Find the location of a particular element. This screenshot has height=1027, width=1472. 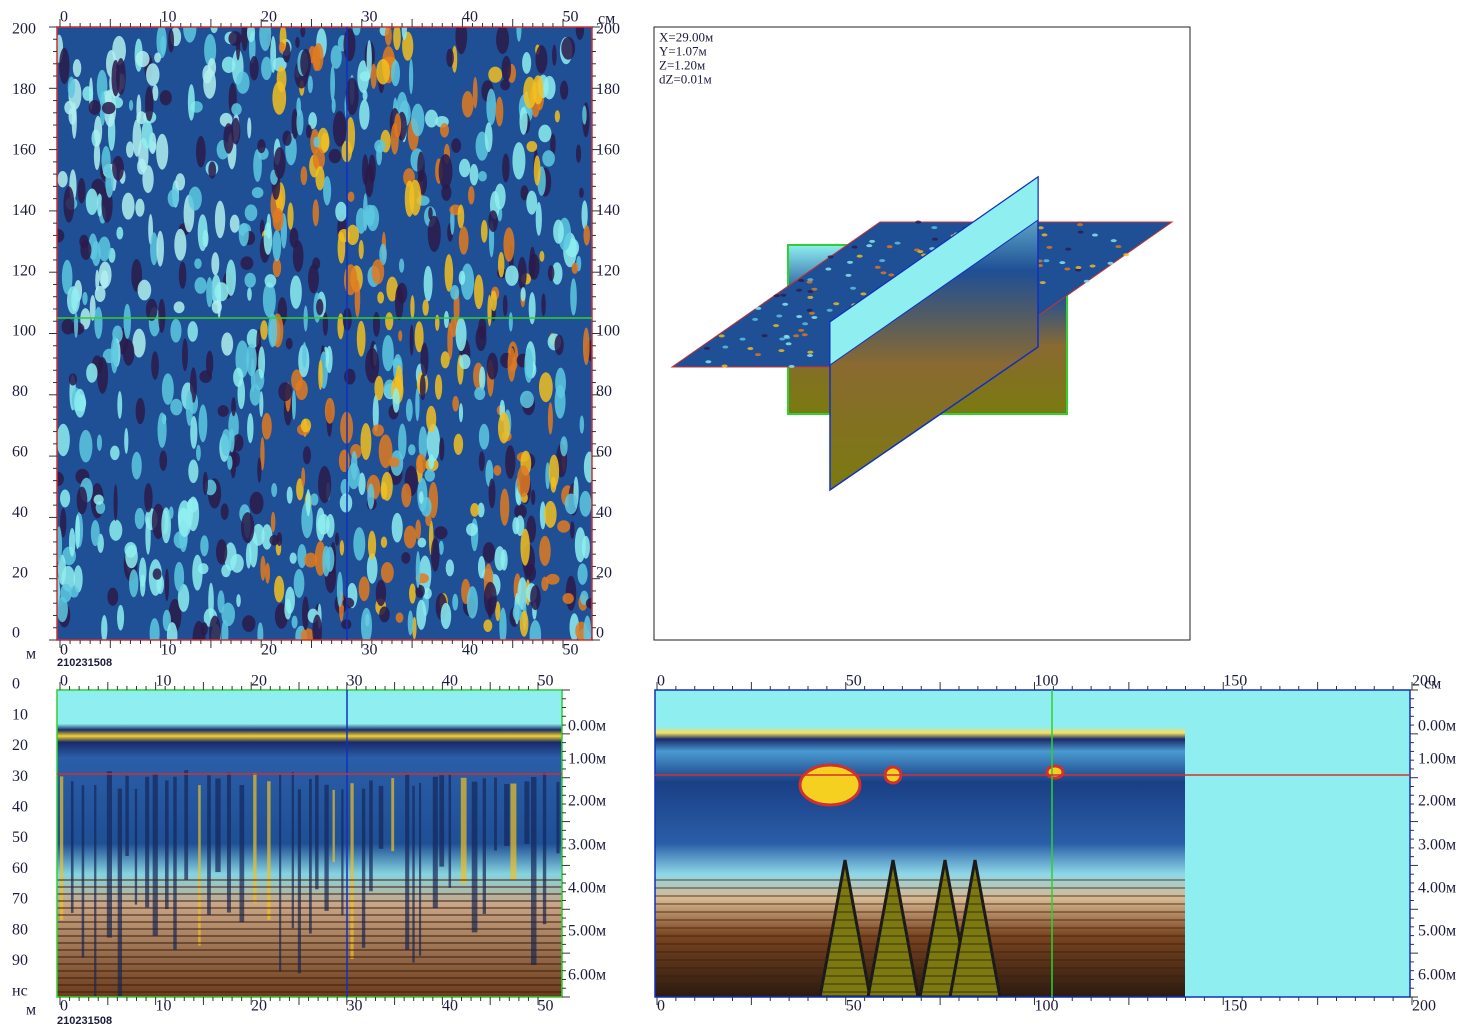

tick-label: 160 is located at coordinates (24, 149).